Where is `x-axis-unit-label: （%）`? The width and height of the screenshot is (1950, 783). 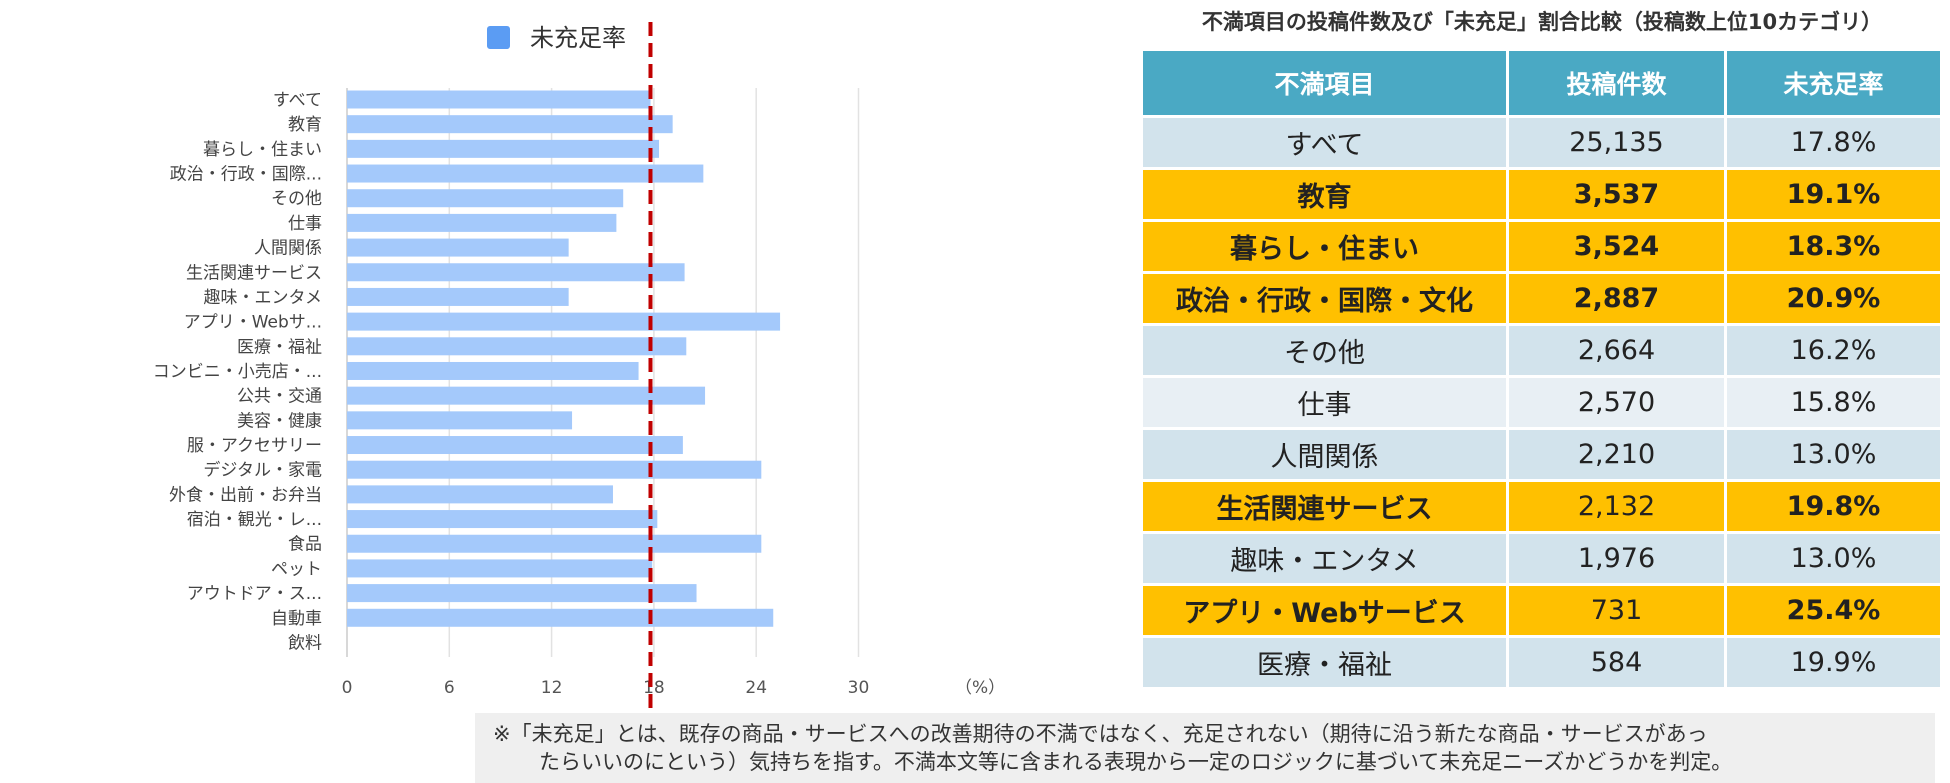
x-axis-unit-label: （%） is located at coordinates (980, 688).